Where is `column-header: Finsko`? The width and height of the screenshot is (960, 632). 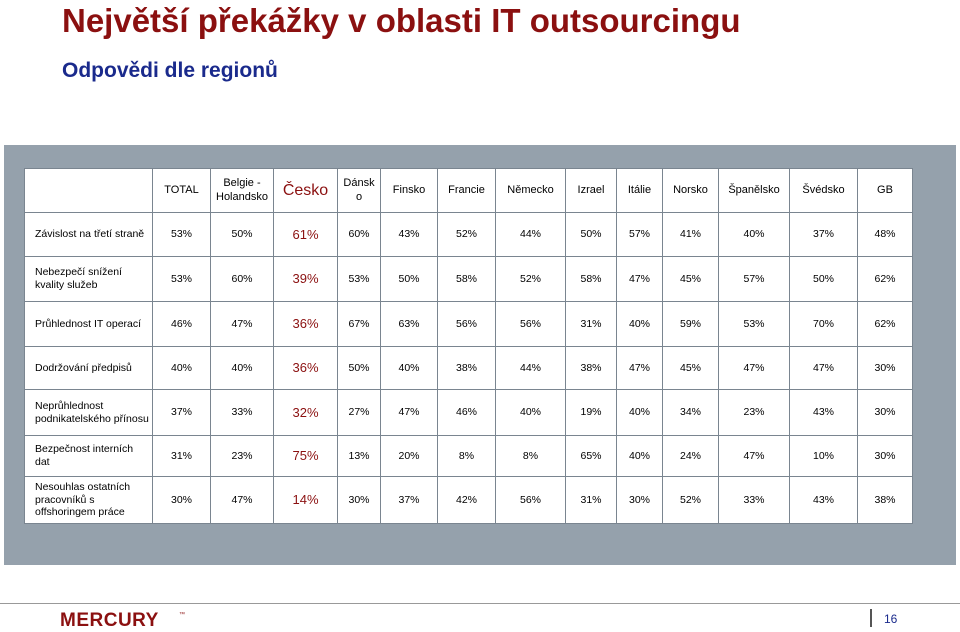
column-header: Finsko is located at coordinates (409, 190).